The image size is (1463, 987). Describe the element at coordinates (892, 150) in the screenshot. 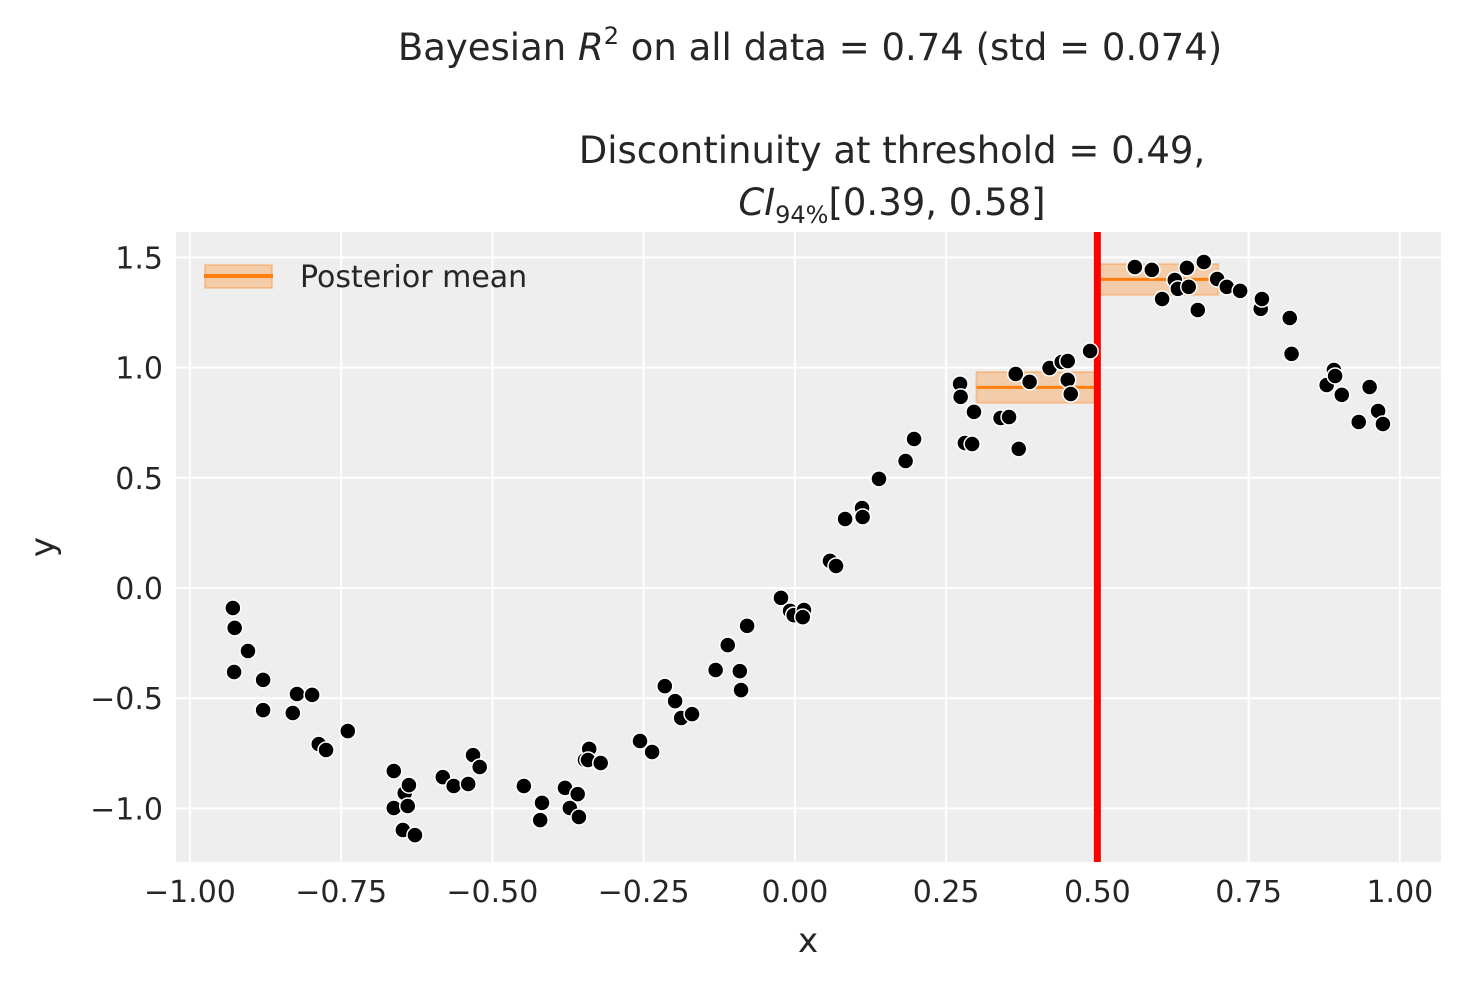

I see `chart-title-line2: Discontinuity at threshold = 0.49,` at that location.